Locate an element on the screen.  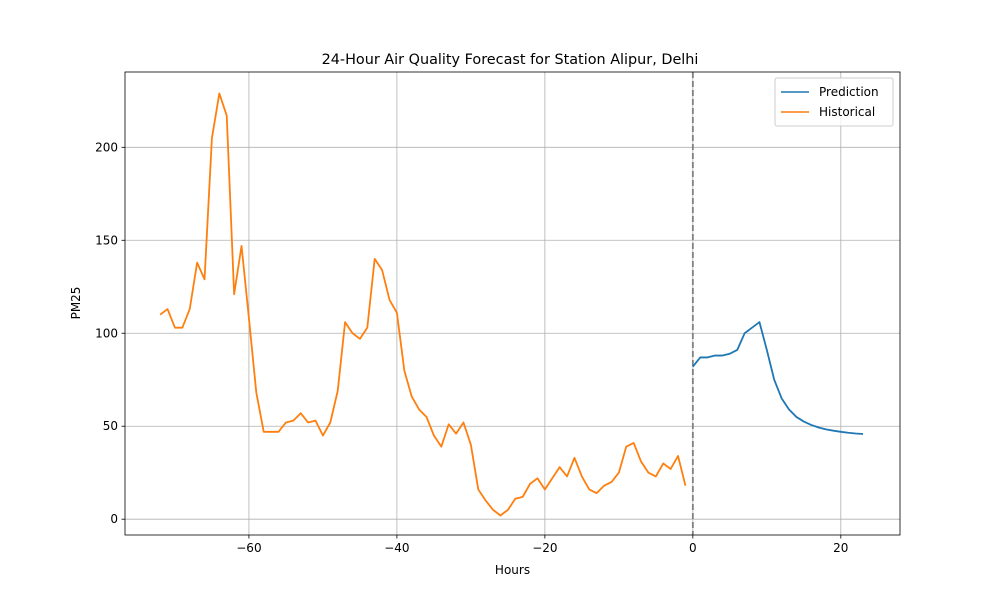
y-tick-label: 0 is located at coordinates (114, 519).